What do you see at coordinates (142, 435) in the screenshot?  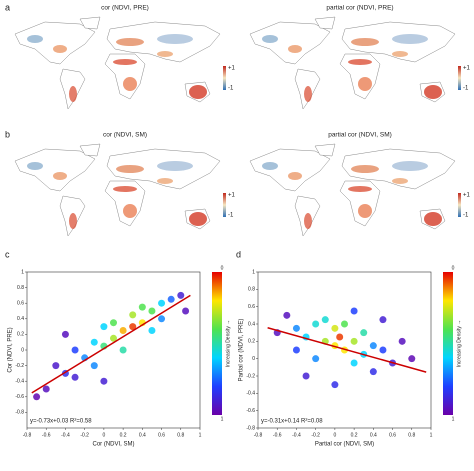 I see `x-tick-label: 0.4` at bounding box center [142, 435].